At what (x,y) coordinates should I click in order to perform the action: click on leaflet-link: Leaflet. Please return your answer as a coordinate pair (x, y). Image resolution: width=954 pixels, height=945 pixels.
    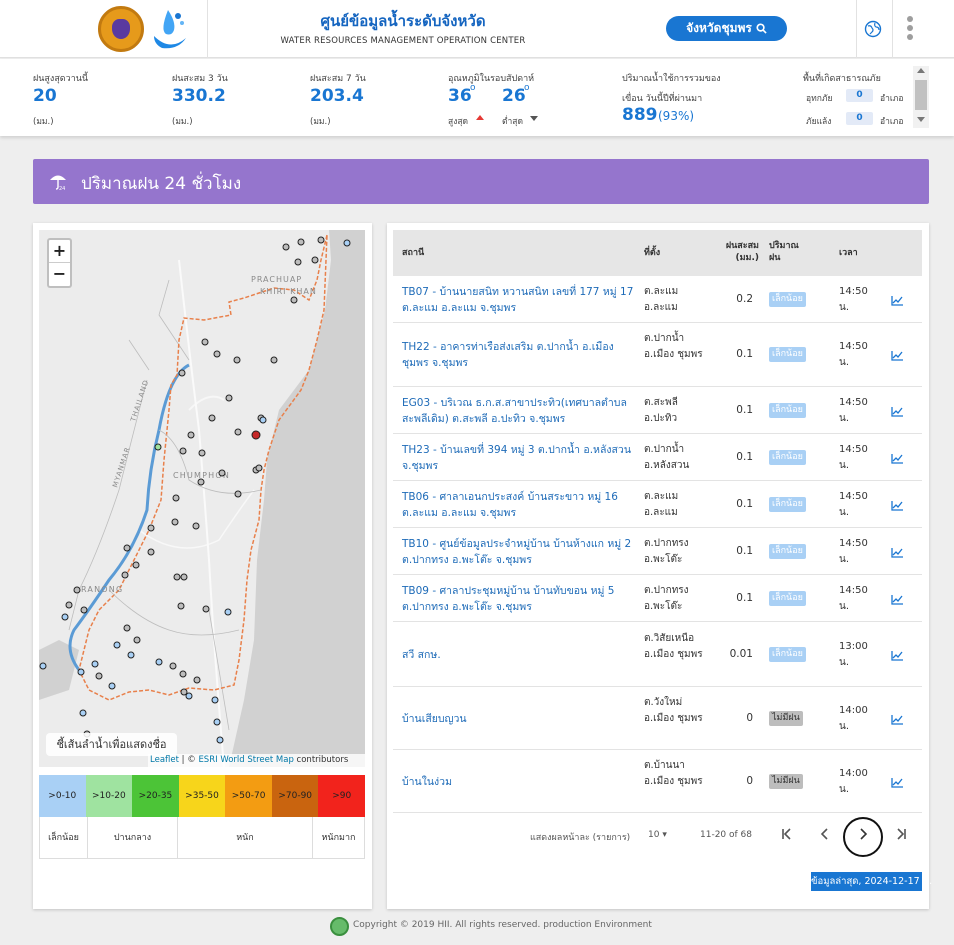
    Looking at the image, I should click on (164, 760).